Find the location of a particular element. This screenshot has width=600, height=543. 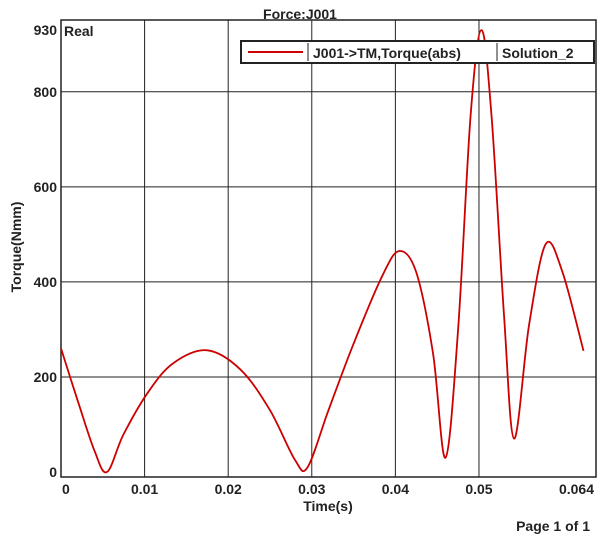

corner-label: Real is located at coordinates (79, 31).